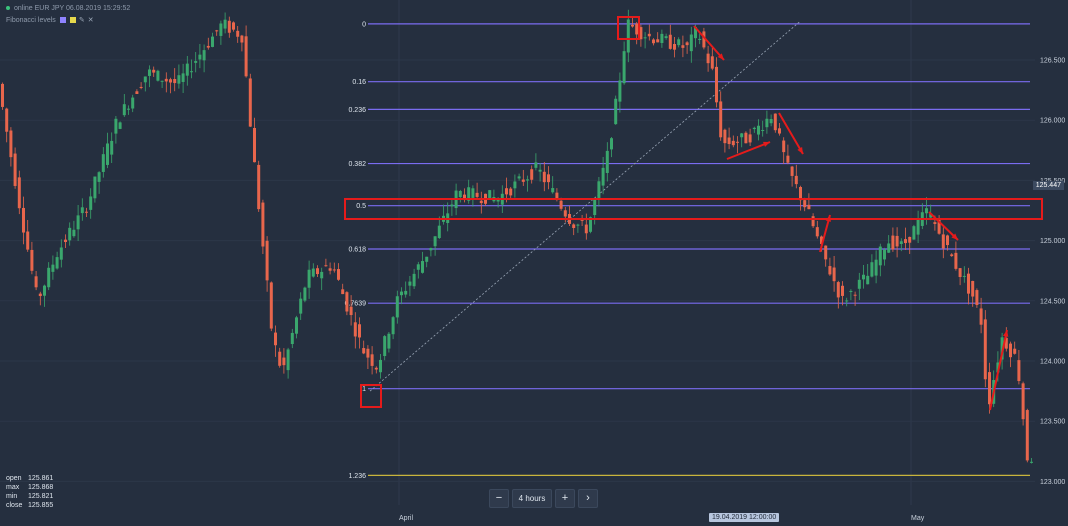  Describe the element at coordinates (1052, 362) in the screenshot. I see `y-tick-label: 124.000` at that location.